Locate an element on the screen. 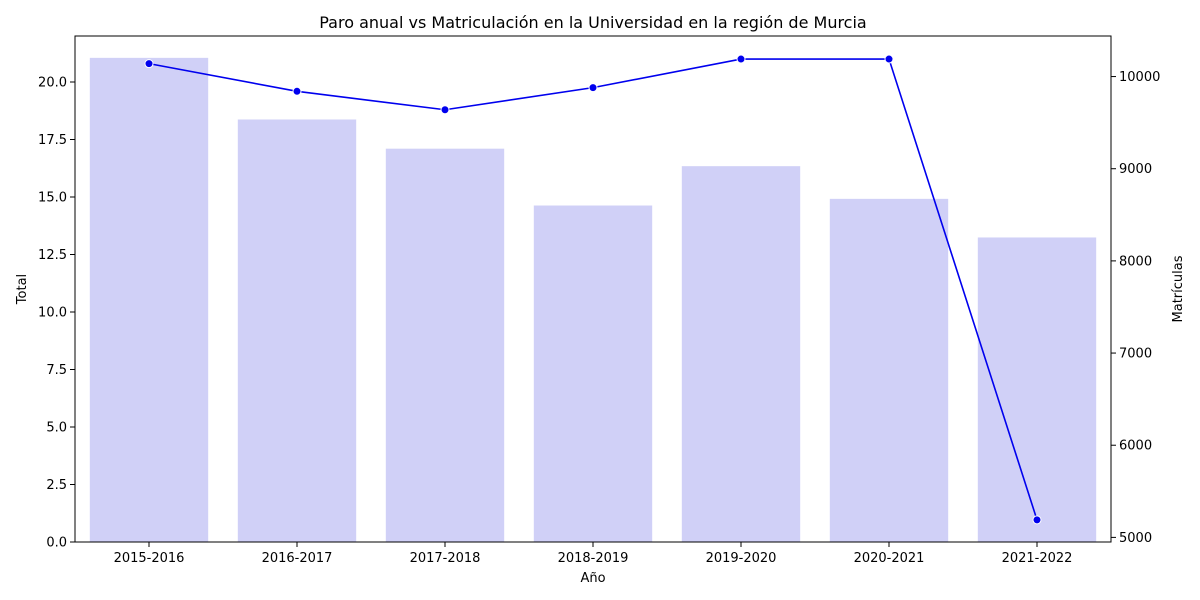  y-tick-label: 0.0 is located at coordinates (56, 543).